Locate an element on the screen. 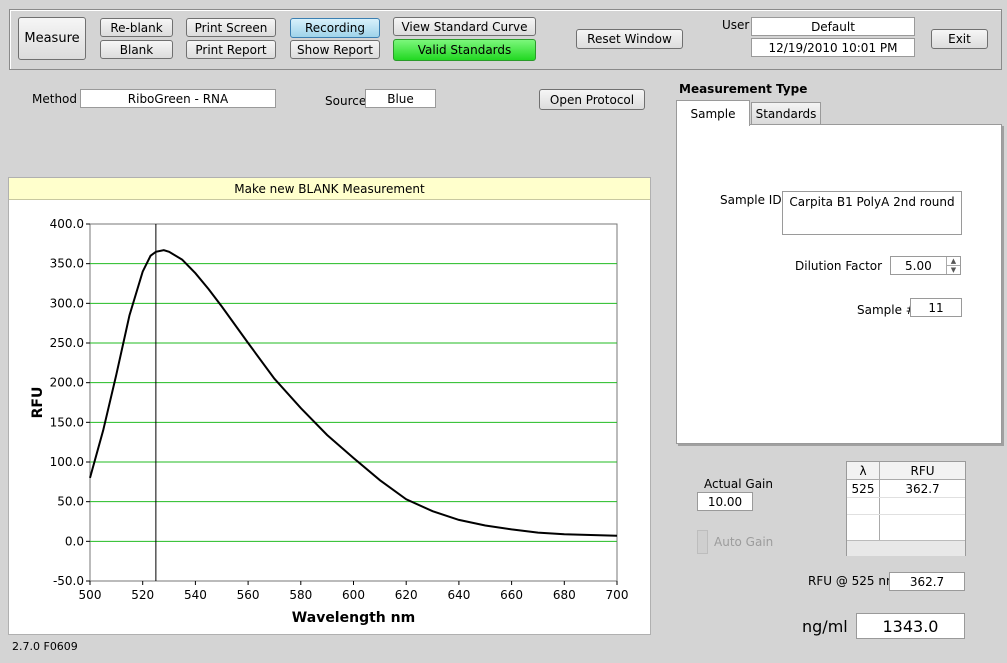  measure-button: Measure is located at coordinates (52, 38).